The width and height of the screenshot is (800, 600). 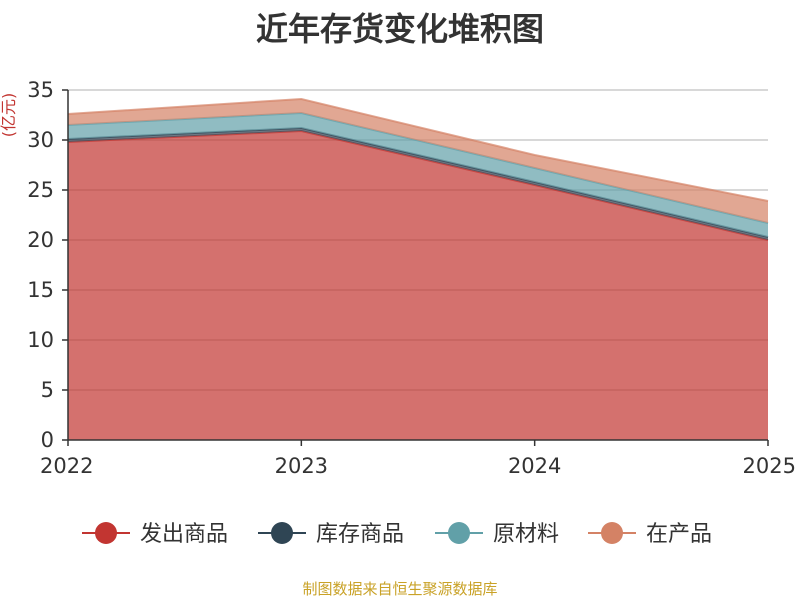 What do you see at coordinates (360, 534) in the screenshot?
I see `legend-label: 库存商品` at bounding box center [360, 534].